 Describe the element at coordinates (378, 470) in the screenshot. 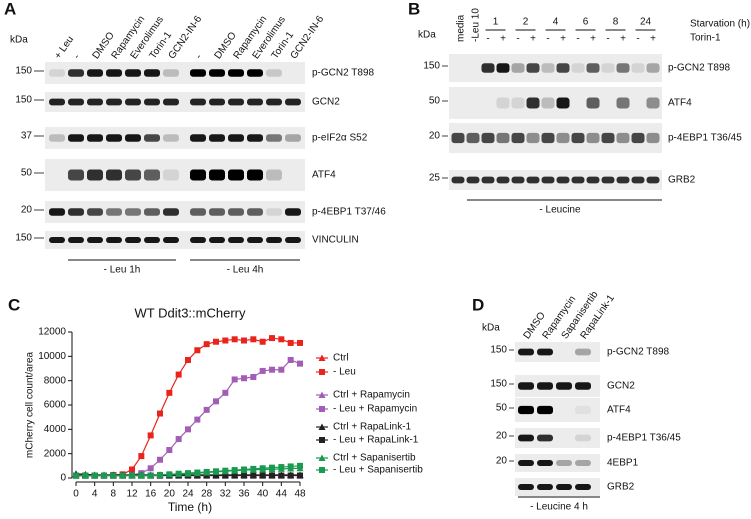

I see `legend-label: - Leu + Sapanisertib` at that location.